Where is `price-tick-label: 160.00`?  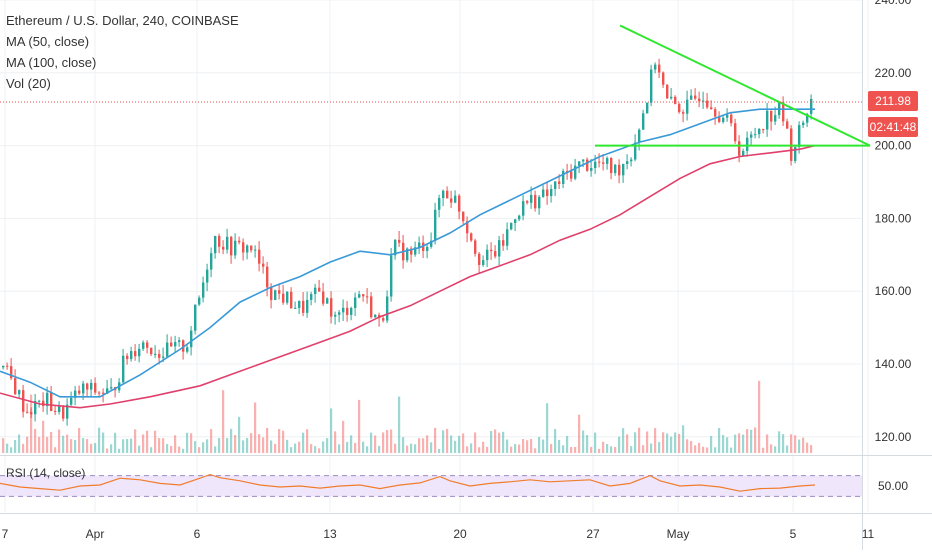
price-tick-label: 160.00 is located at coordinates (893, 291).